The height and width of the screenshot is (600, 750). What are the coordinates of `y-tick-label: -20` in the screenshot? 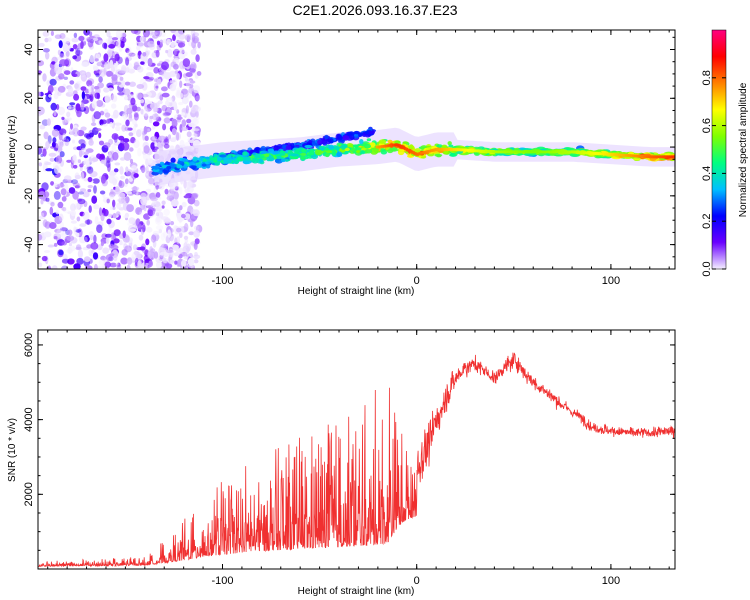 It's located at (29, 196).